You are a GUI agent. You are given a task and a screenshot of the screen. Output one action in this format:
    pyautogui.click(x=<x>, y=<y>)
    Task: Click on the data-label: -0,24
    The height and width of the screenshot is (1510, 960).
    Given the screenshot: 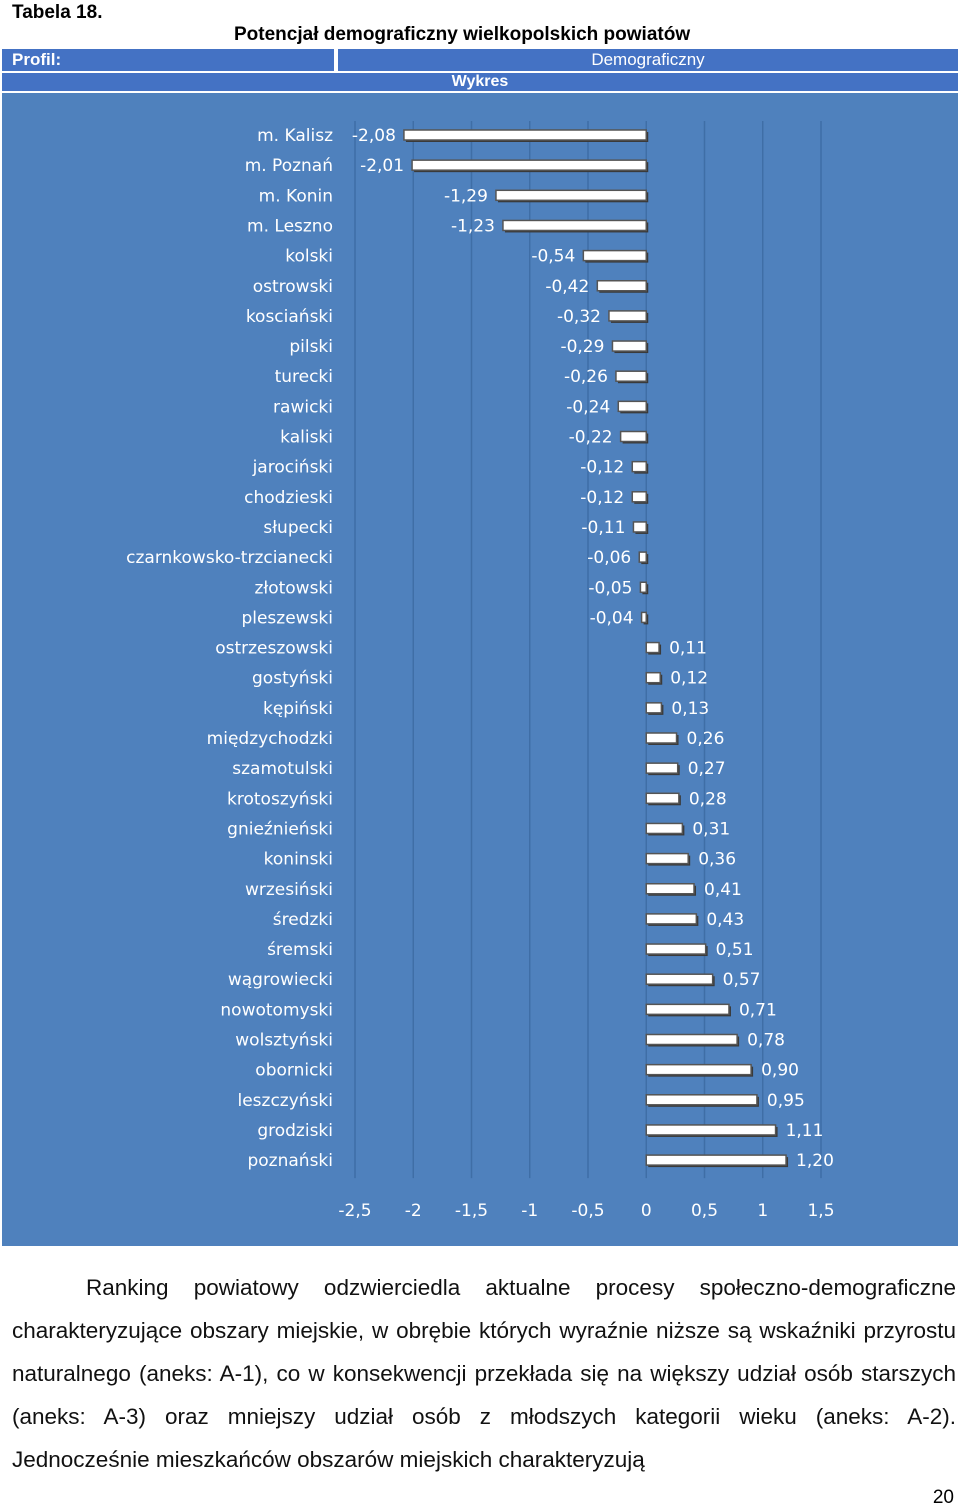 What is the action you would take?
    pyautogui.click(x=588, y=407)
    